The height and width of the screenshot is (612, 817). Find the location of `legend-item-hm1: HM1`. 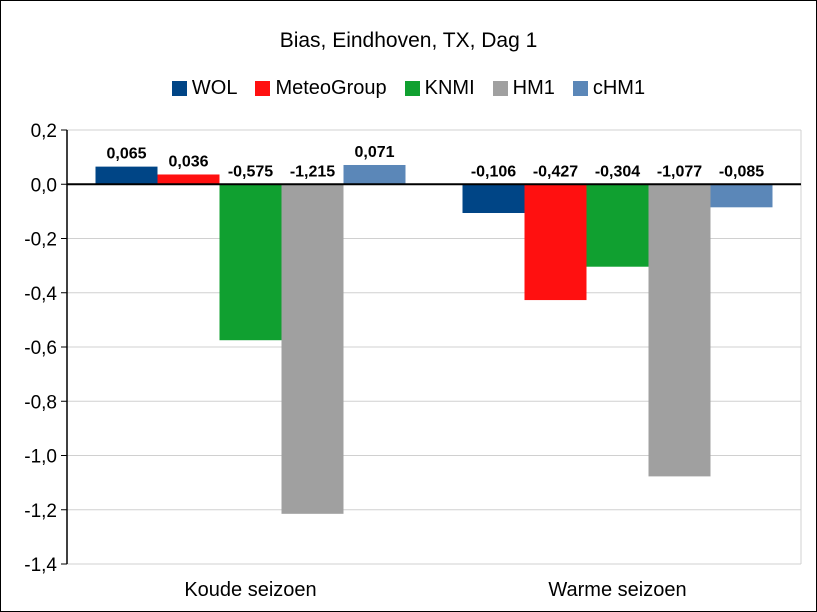

legend-item-hm1: HM1 is located at coordinates (523, 88).